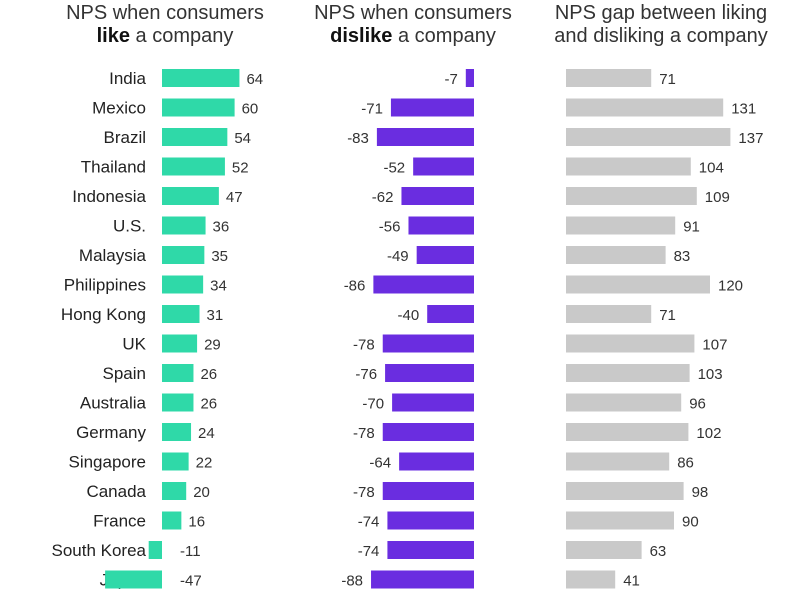 The image size is (800, 600). What do you see at coordinates (113, 255) in the screenshot?
I see `category-label: Malaysia` at bounding box center [113, 255].